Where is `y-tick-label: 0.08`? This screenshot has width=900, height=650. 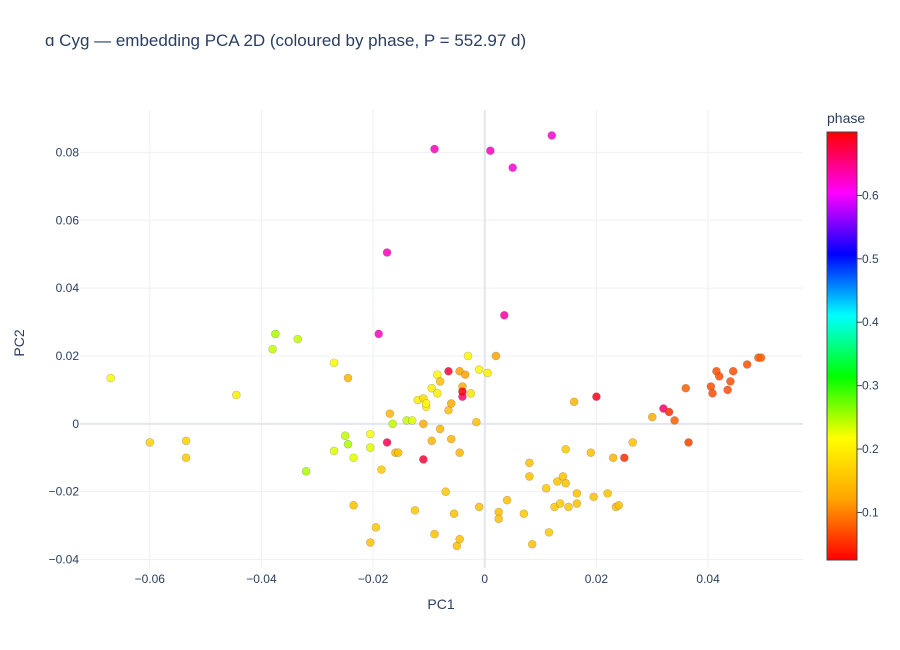
y-tick-label: 0.08 is located at coordinates (68, 152).